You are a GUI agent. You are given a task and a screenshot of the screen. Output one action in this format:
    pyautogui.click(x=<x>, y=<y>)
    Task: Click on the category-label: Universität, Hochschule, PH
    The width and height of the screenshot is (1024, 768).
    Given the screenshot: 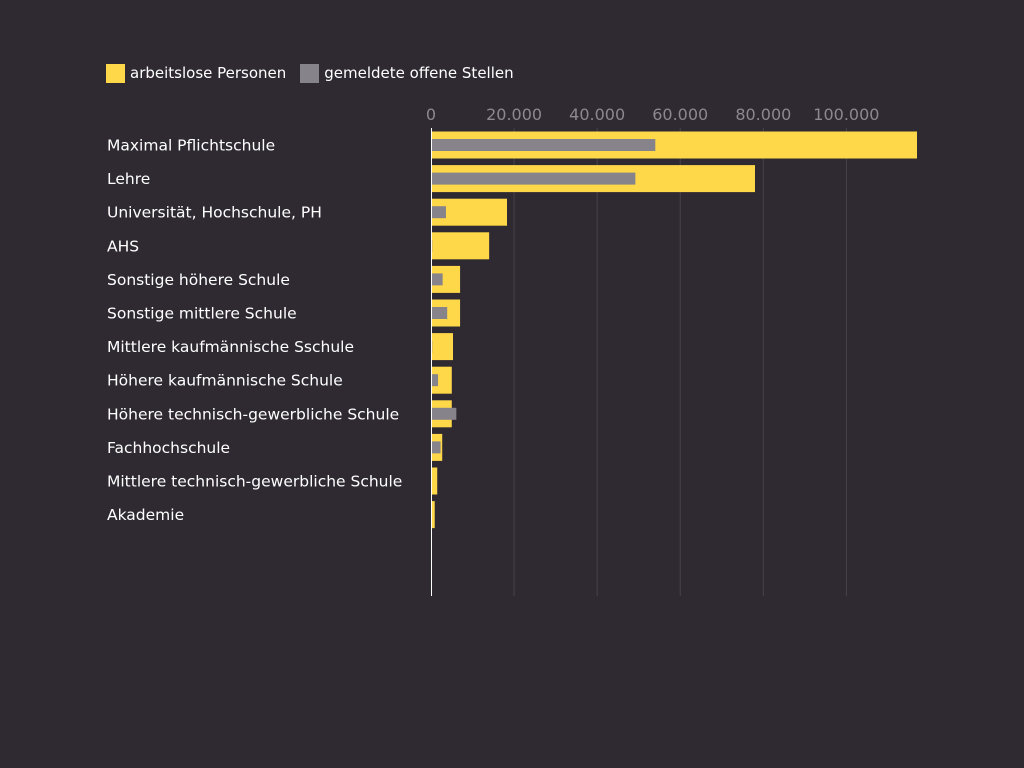 What is the action you would take?
    pyautogui.click(x=214, y=213)
    